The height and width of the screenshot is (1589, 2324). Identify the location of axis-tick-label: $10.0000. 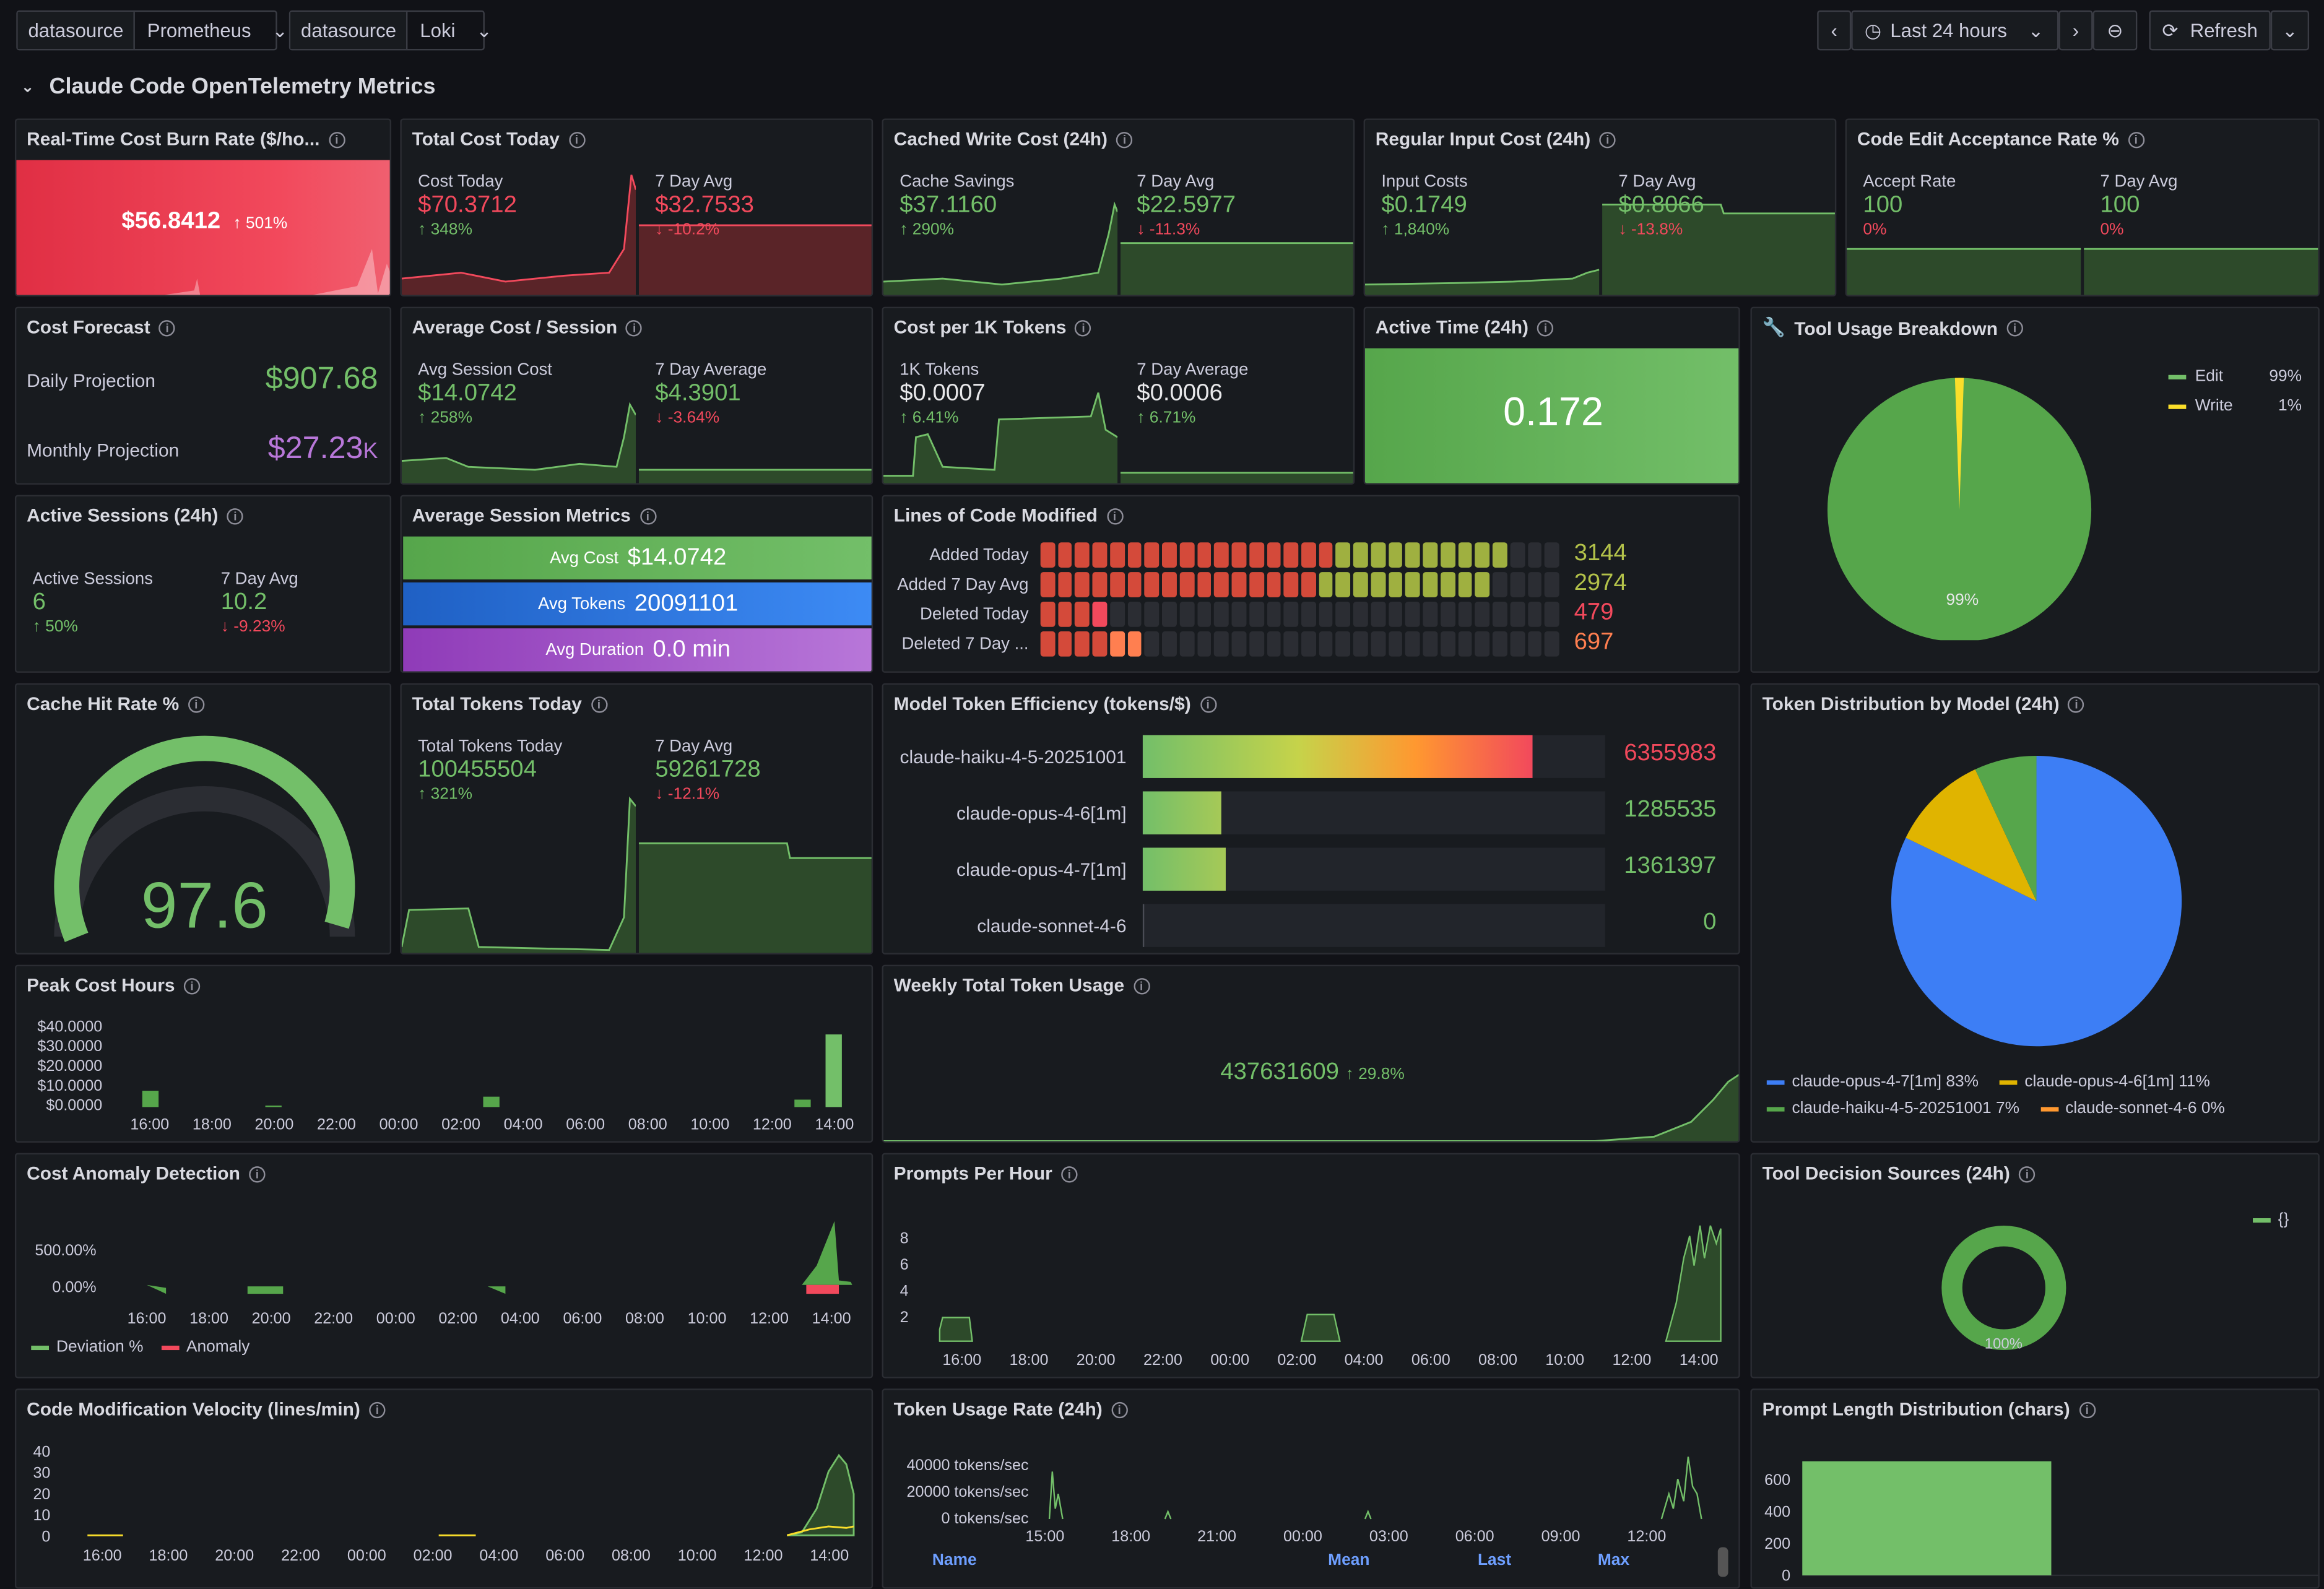
(69, 1085).